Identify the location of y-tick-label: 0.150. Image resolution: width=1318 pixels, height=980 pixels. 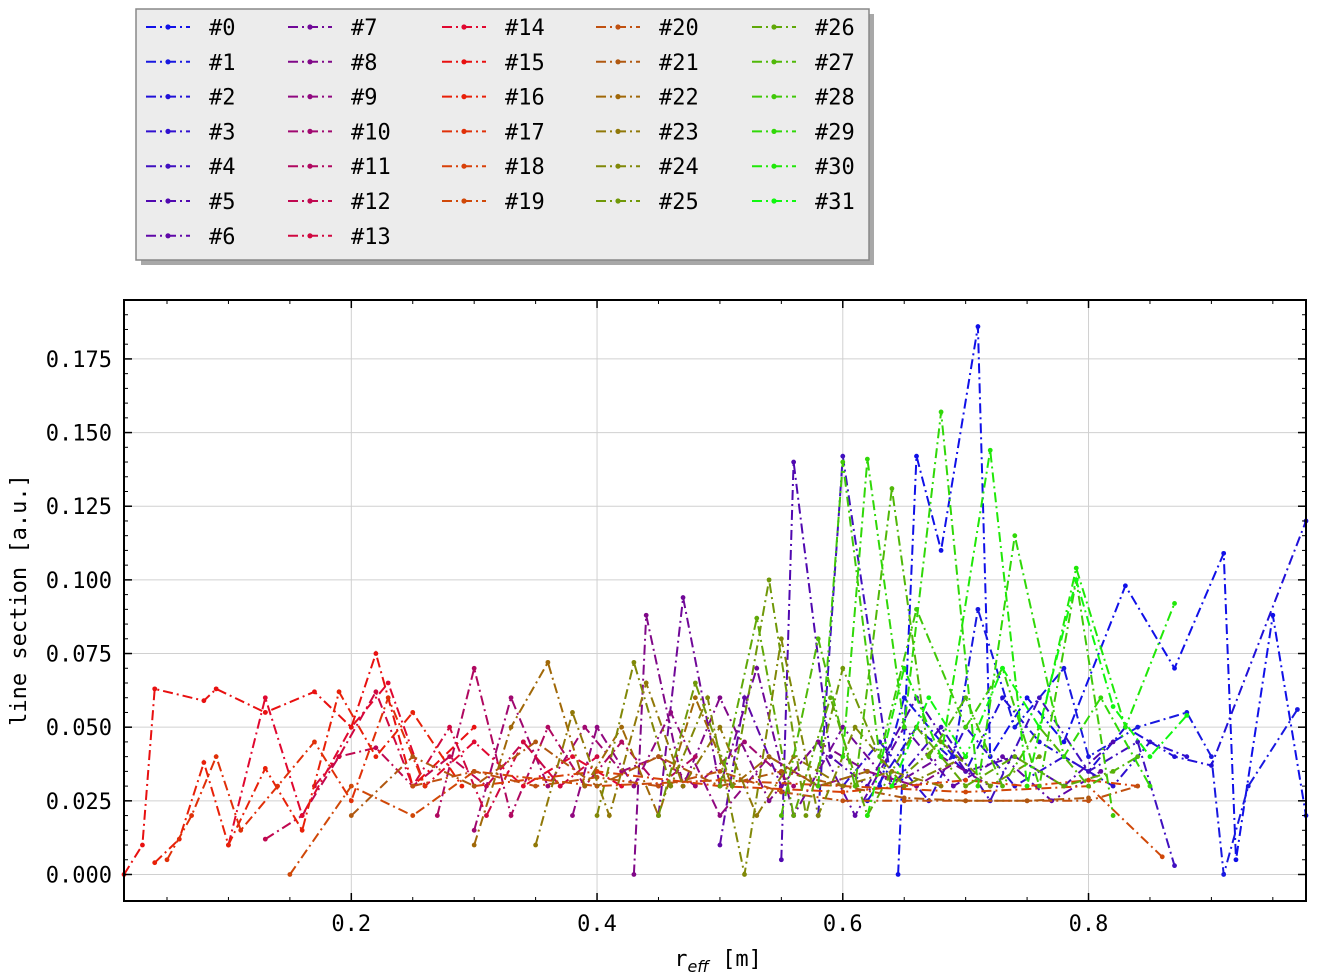
(79, 434).